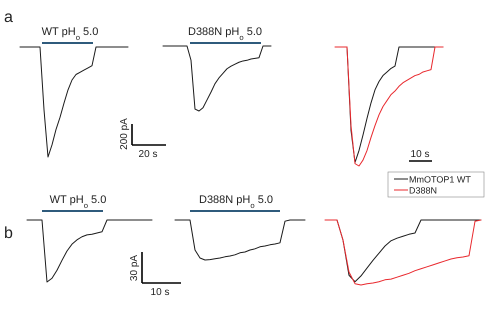 This screenshot has height=310, width=500. I want to click on text: 10 s, so click(160, 292).